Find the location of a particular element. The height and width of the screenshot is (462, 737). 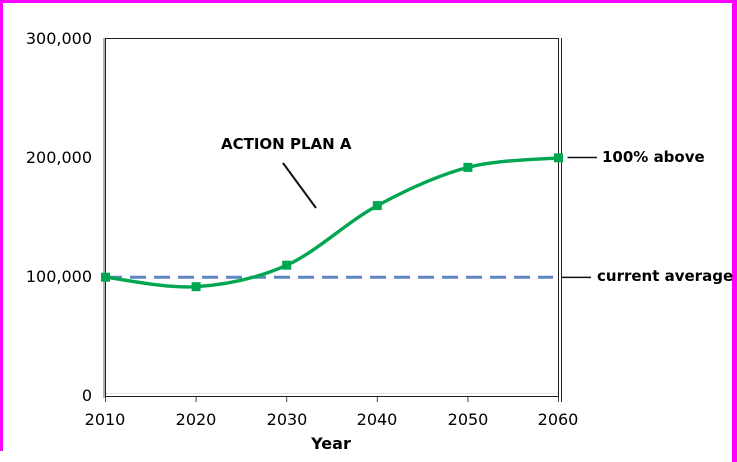

y-tick-label-100000: 100,000 is located at coordinates (58, 276).